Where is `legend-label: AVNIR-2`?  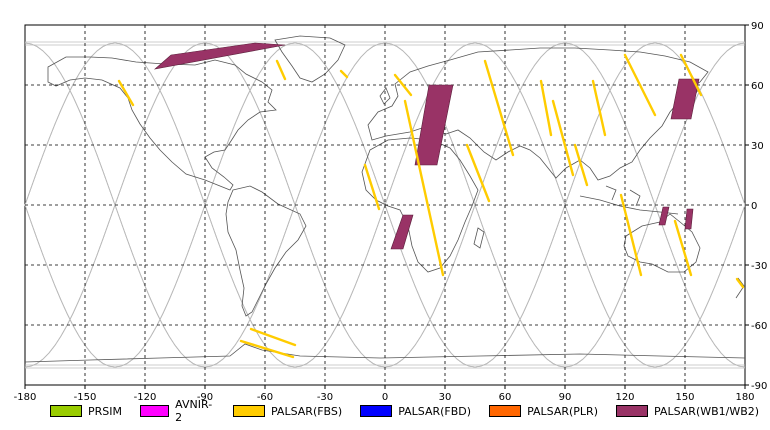
legend-label: AVNIR-2 is located at coordinates (194, 411).